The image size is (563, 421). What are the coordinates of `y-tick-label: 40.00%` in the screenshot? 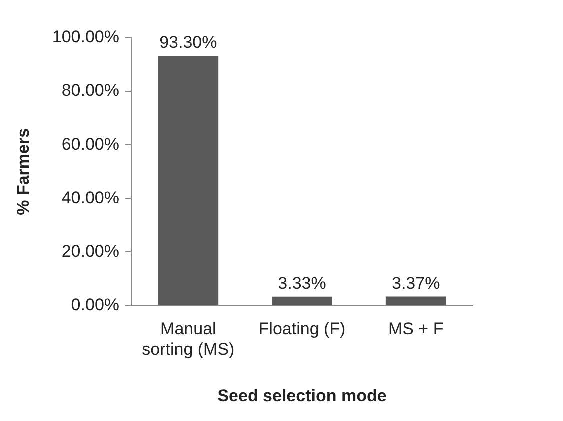 It's located at (91, 198).